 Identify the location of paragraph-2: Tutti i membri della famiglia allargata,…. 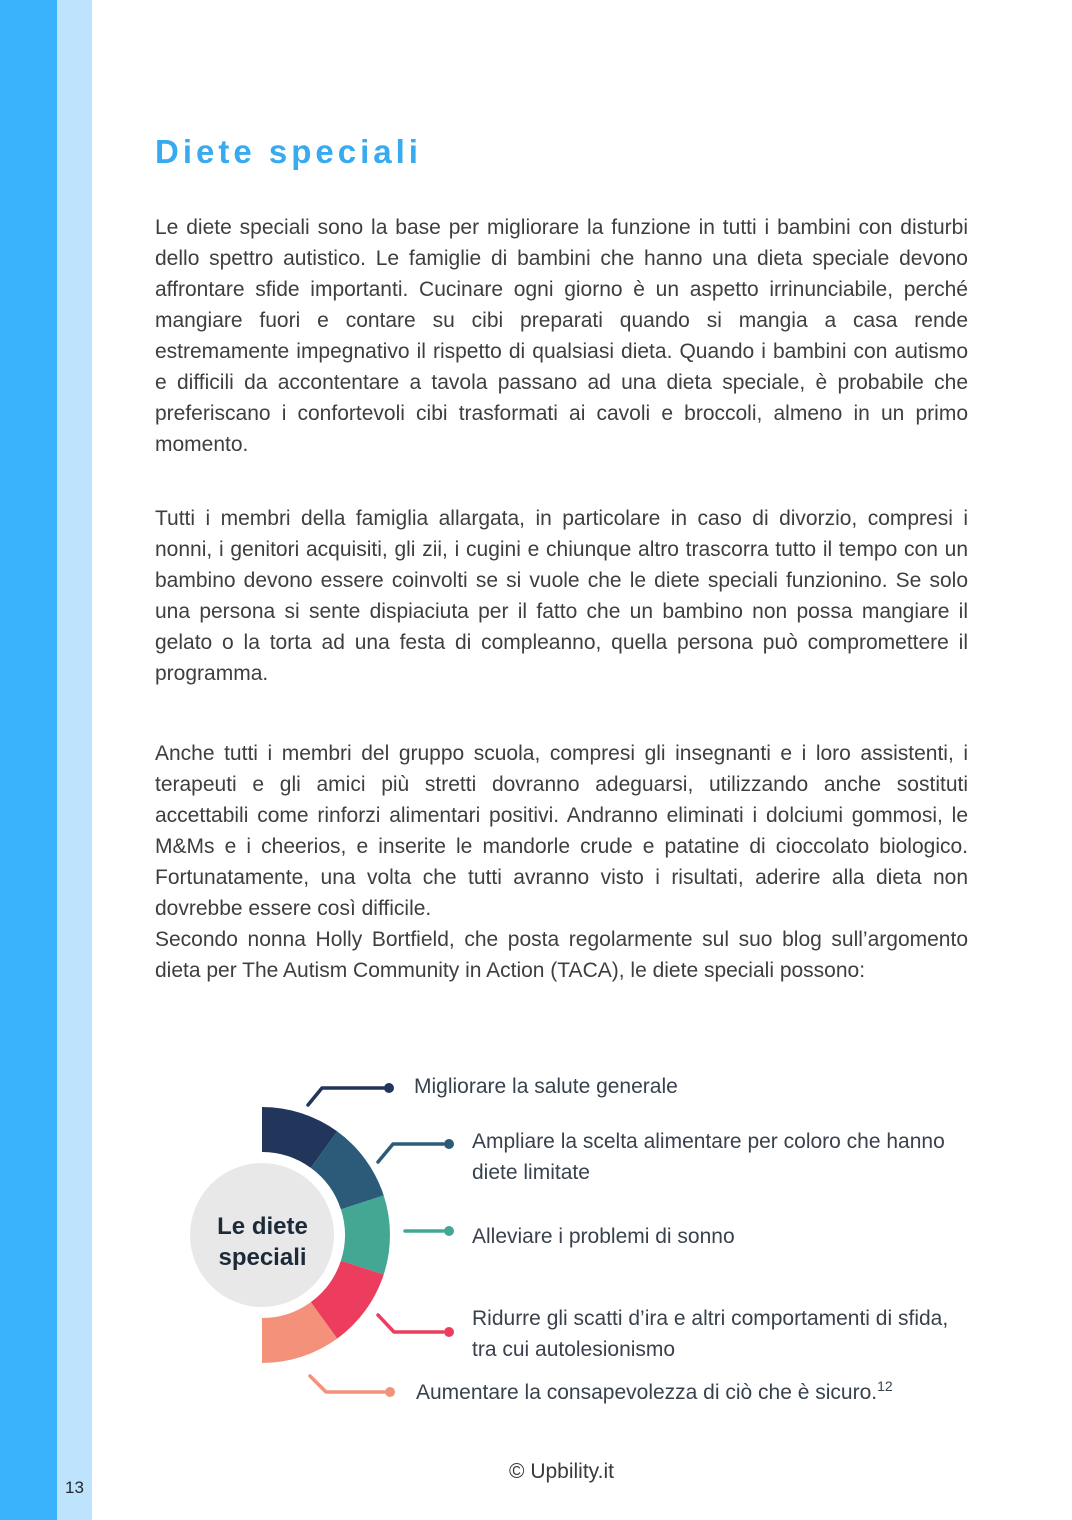
(561, 596).